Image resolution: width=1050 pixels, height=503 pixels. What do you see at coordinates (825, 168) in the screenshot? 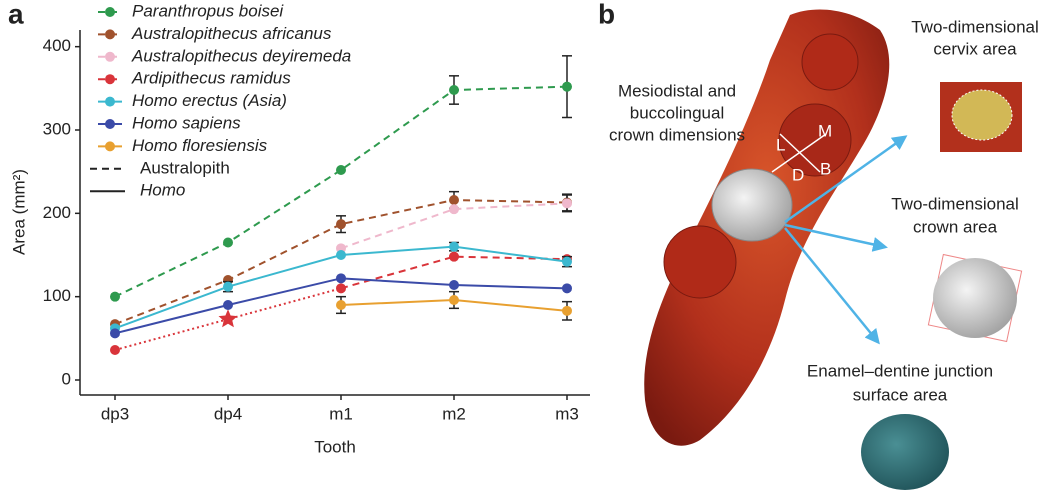
I see `axis-letter: B` at bounding box center [825, 168].